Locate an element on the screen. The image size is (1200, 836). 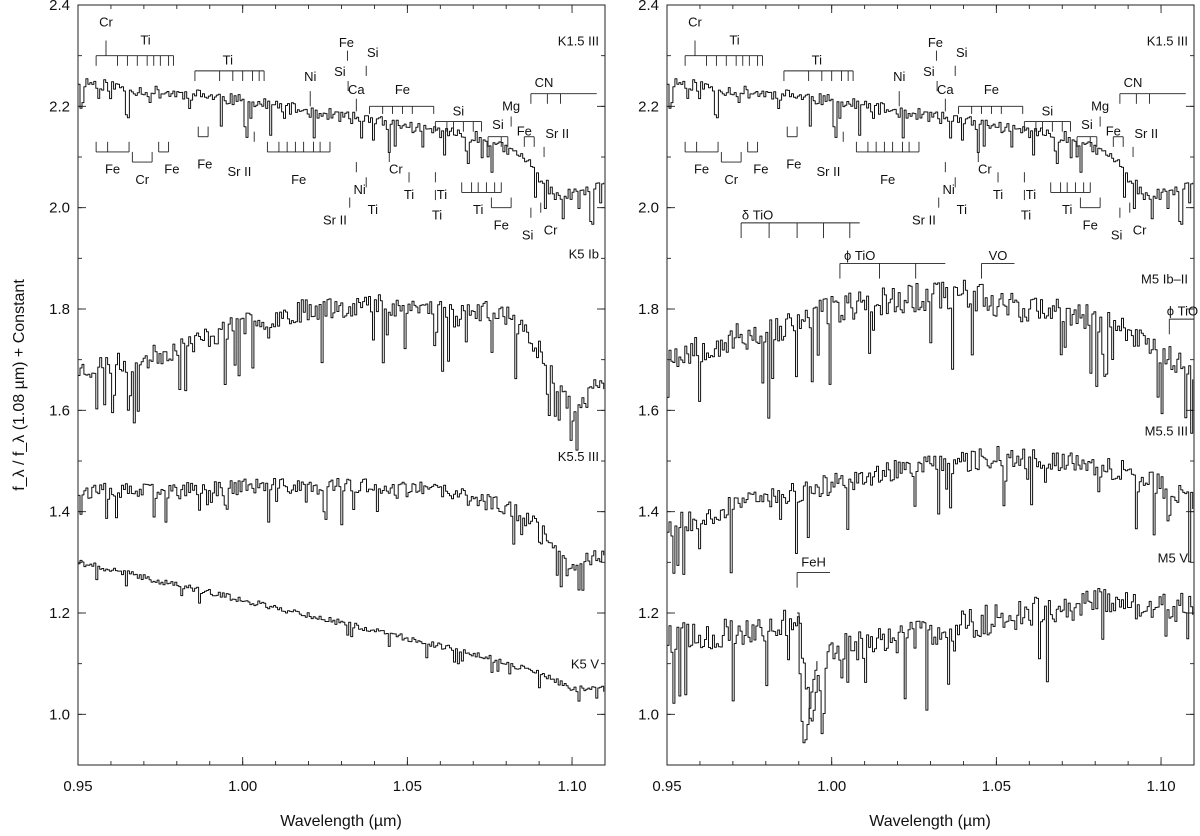
right-x-tick-label: 1.05 is located at coordinates (996, 786).